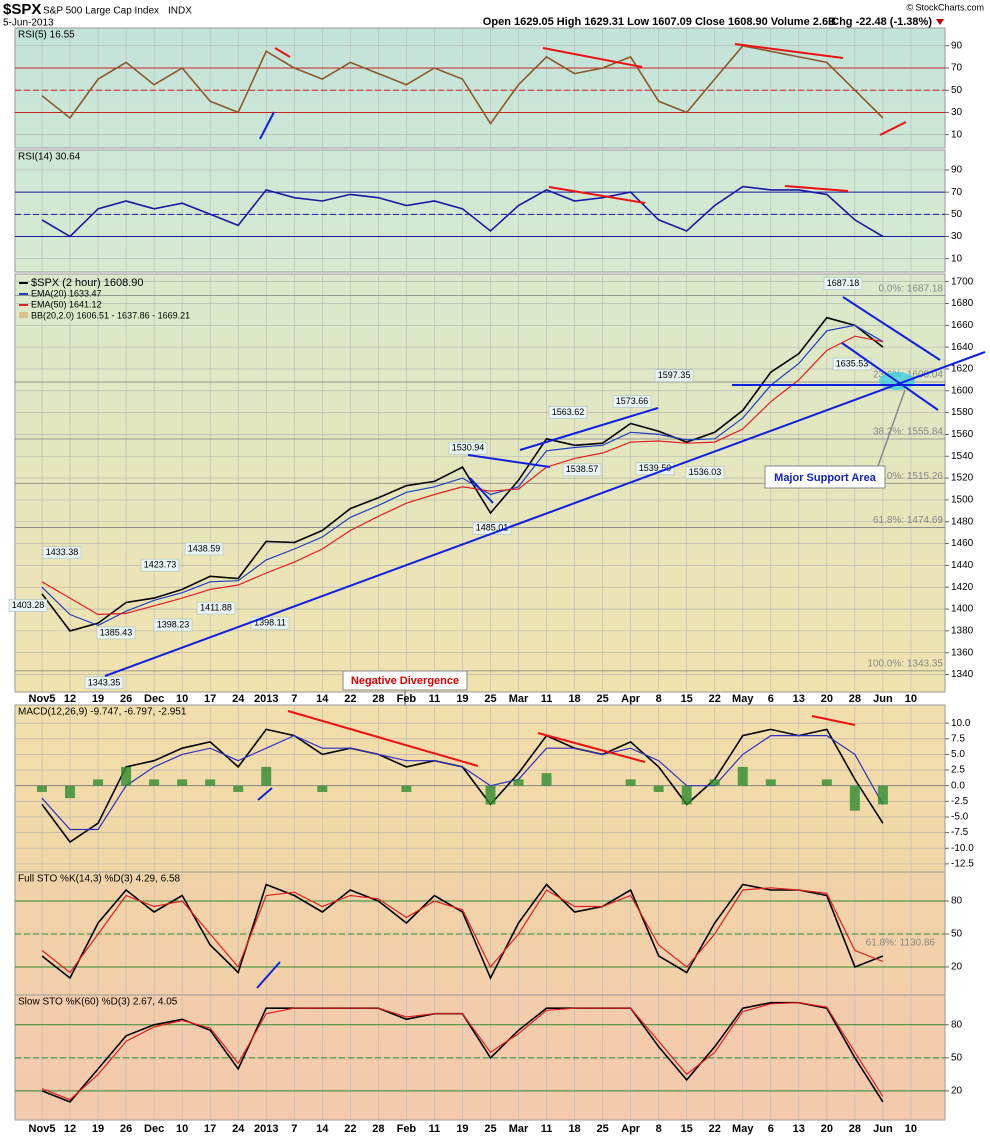 The height and width of the screenshot is (1138, 990). Describe the element at coordinates (210, 1129) in the screenshot. I see `x-tick-label: 17` at that location.